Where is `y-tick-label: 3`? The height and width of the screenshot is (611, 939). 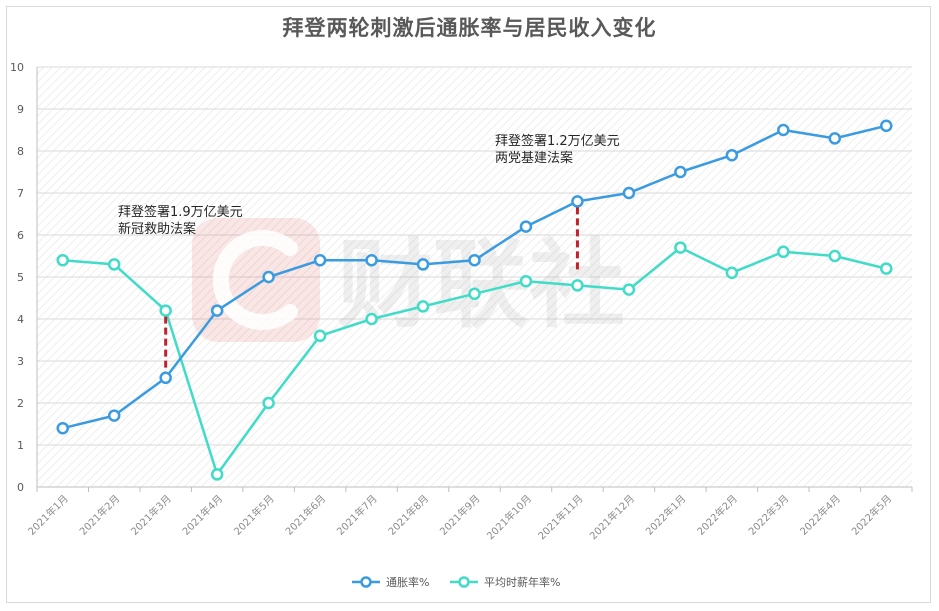 y-tick-label: 3 is located at coordinates (20, 361).